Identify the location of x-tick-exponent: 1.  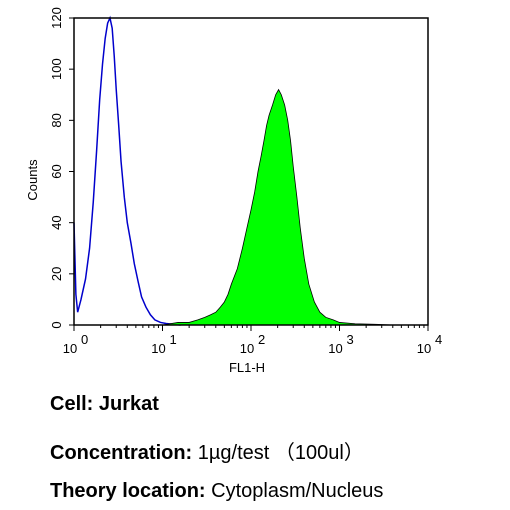
(173, 339).